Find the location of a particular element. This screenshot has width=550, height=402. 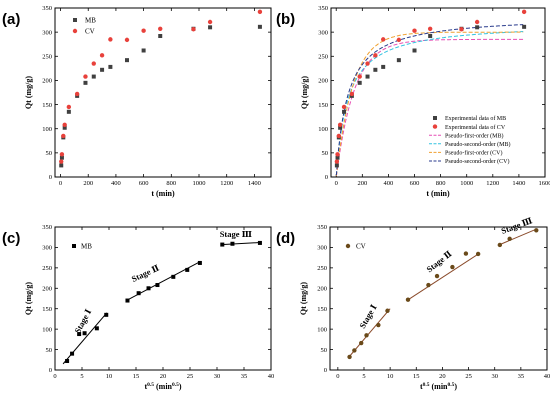

panel-label: (c) is located at coordinates (11, 238).